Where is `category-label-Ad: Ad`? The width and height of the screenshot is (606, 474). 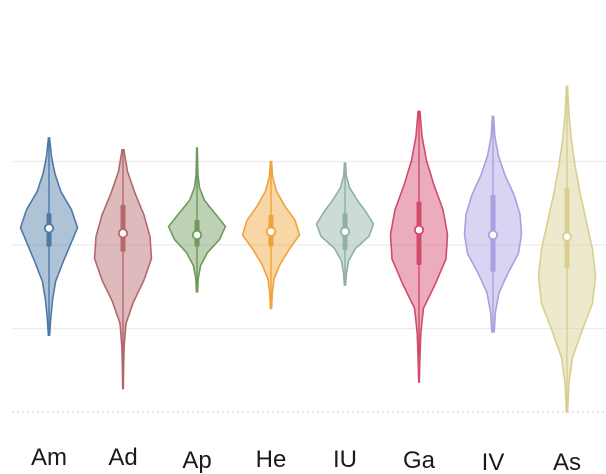 category-label-Ad: Ad is located at coordinates (122, 457).